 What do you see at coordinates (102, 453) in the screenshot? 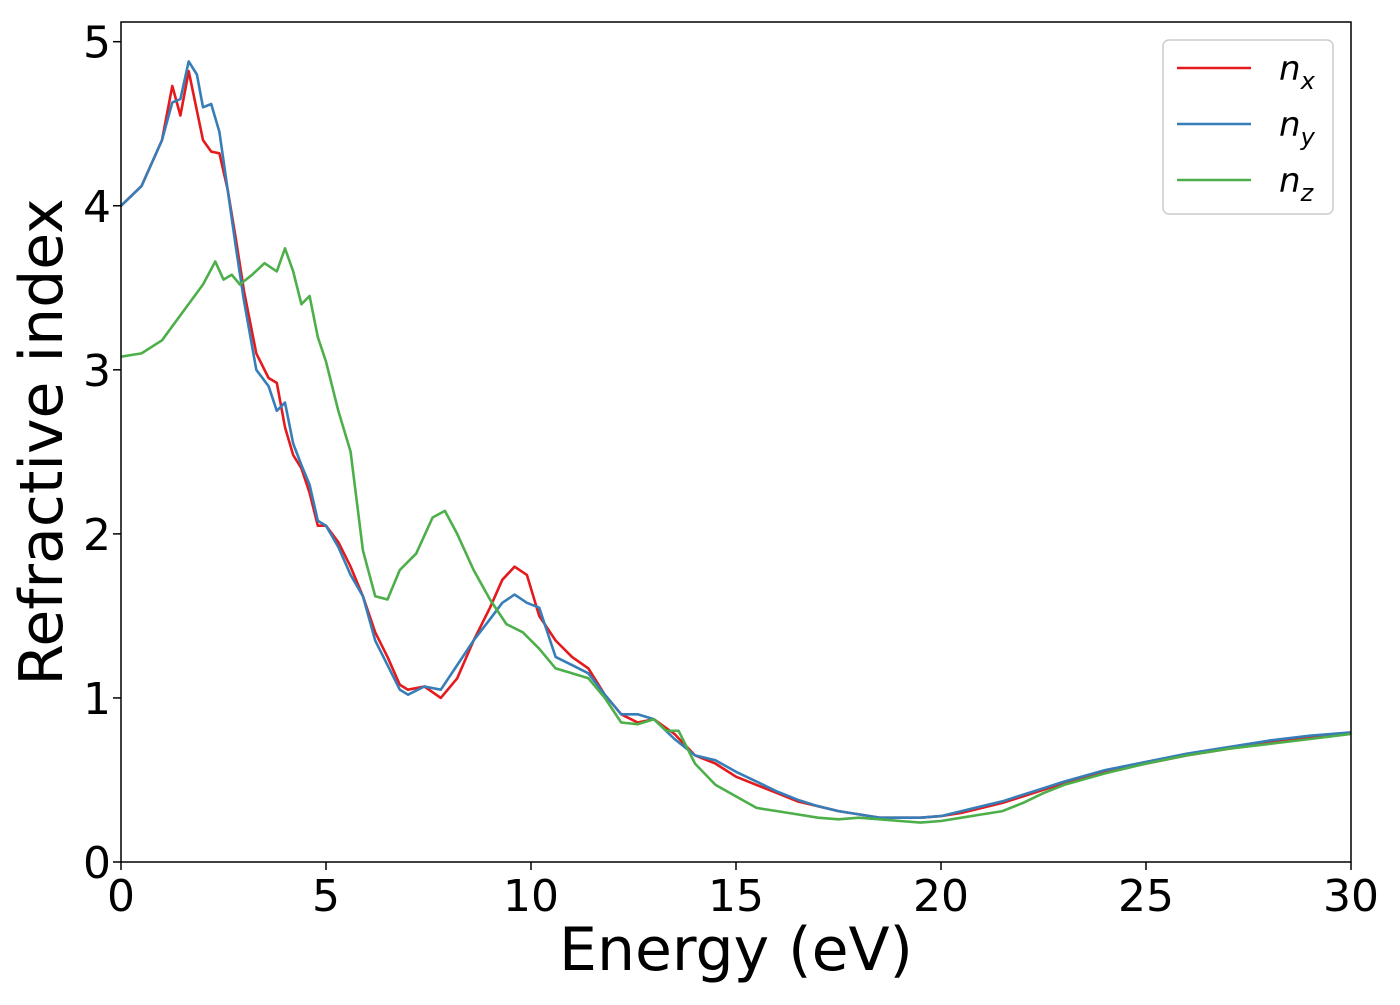
I see `y-axis-ticks: 0 1 2 3 4 5` at bounding box center [102, 453].